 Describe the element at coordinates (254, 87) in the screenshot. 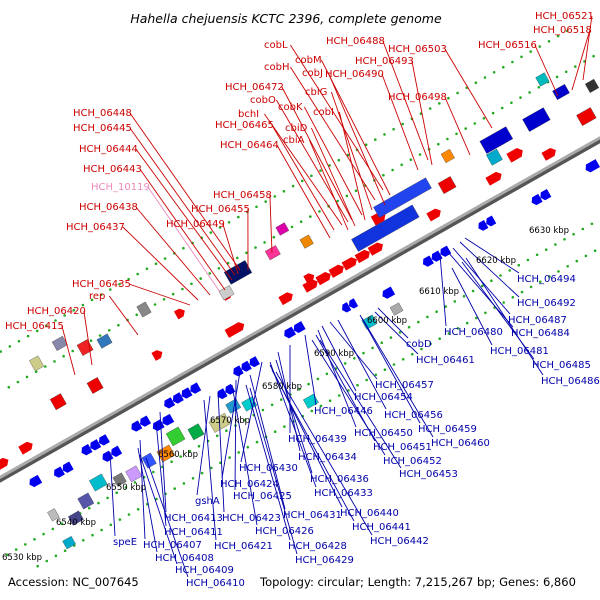

I see `gene-label-hch_06472: HCH_06472` at that location.